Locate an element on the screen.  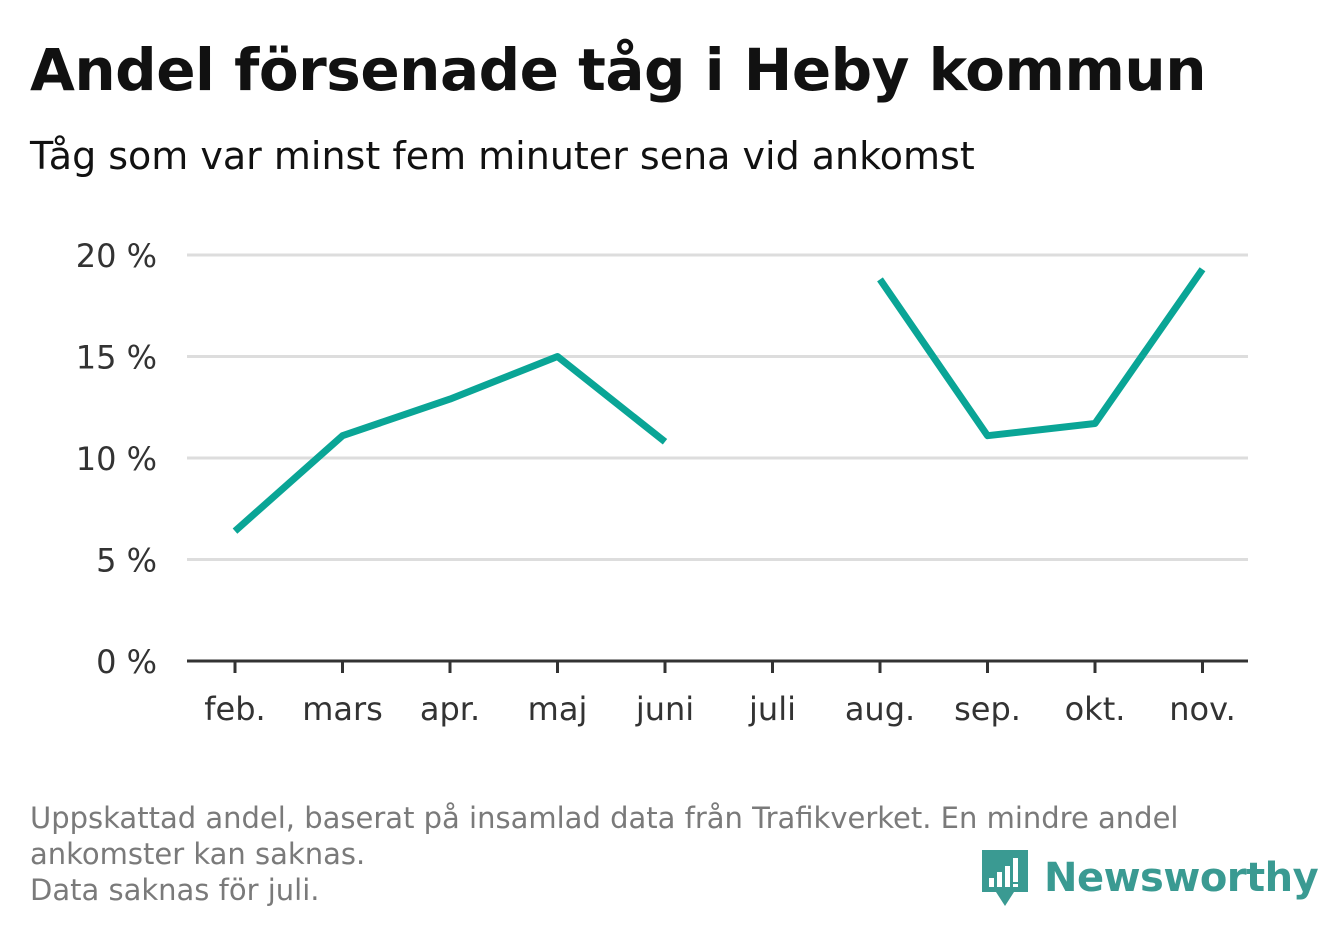
chart-title: Andel försenade tåg i Heby kommun is located at coordinates (618, 70).